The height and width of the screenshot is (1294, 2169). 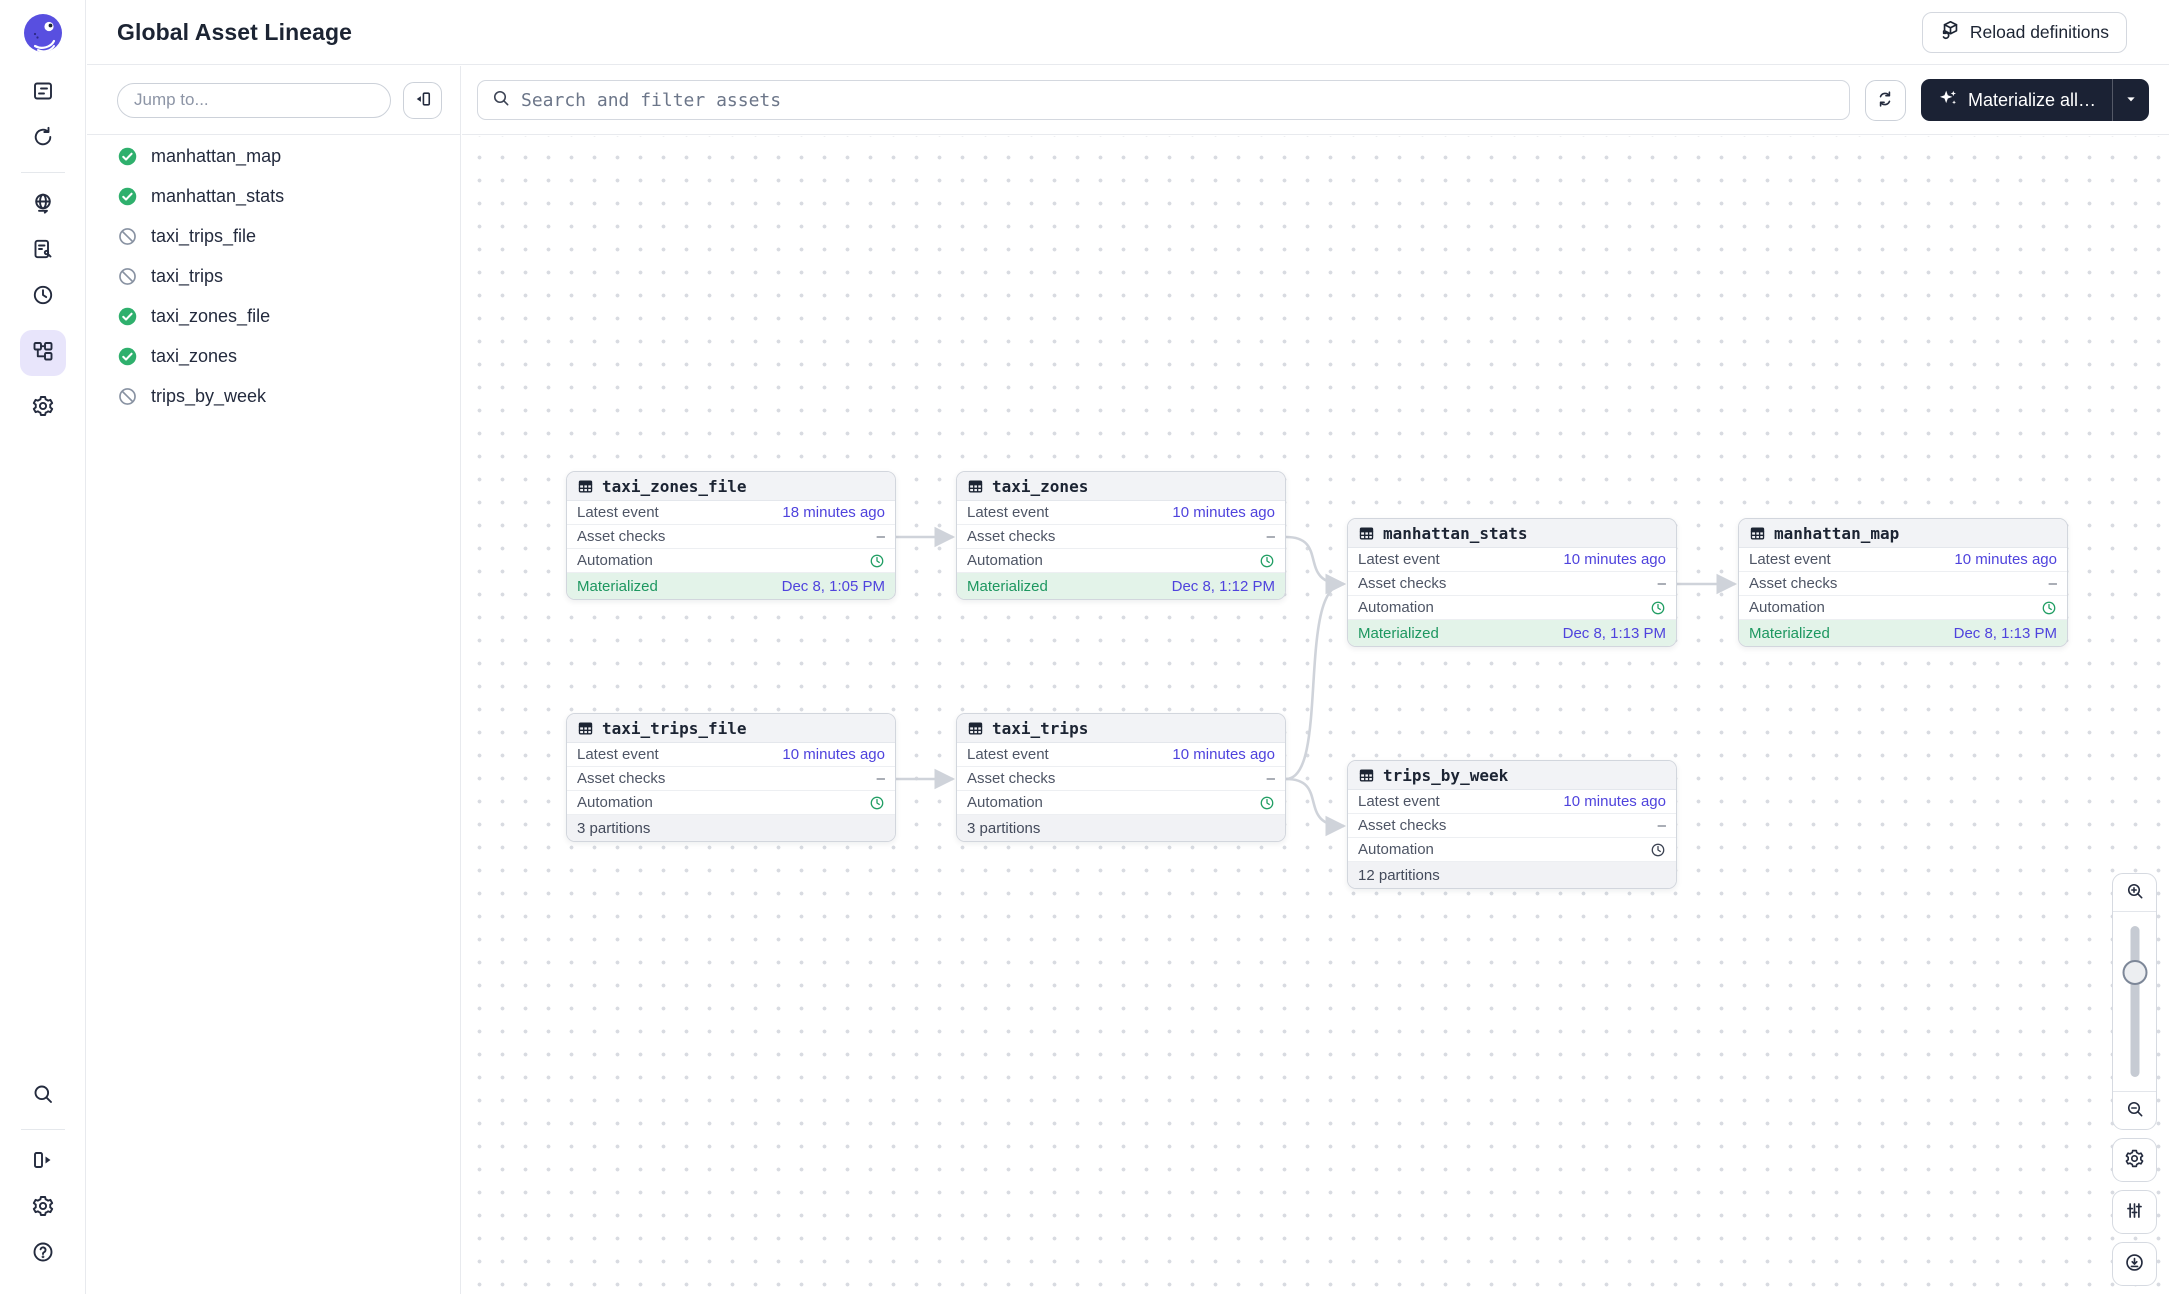 What do you see at coordinates (1223, 586) in the screenshot?
I see `materialized-timestamp: Dec 8, 1:12 PM` at bounding box center [1223, 586].